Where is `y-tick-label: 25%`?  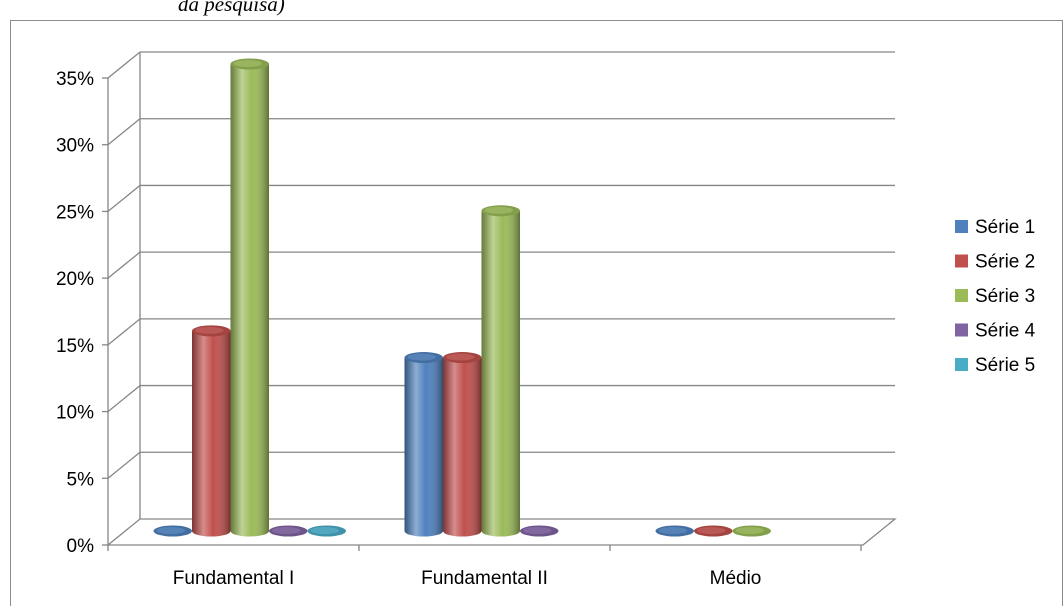 y-tick-label: 25% is located at coordinates (75, 212).